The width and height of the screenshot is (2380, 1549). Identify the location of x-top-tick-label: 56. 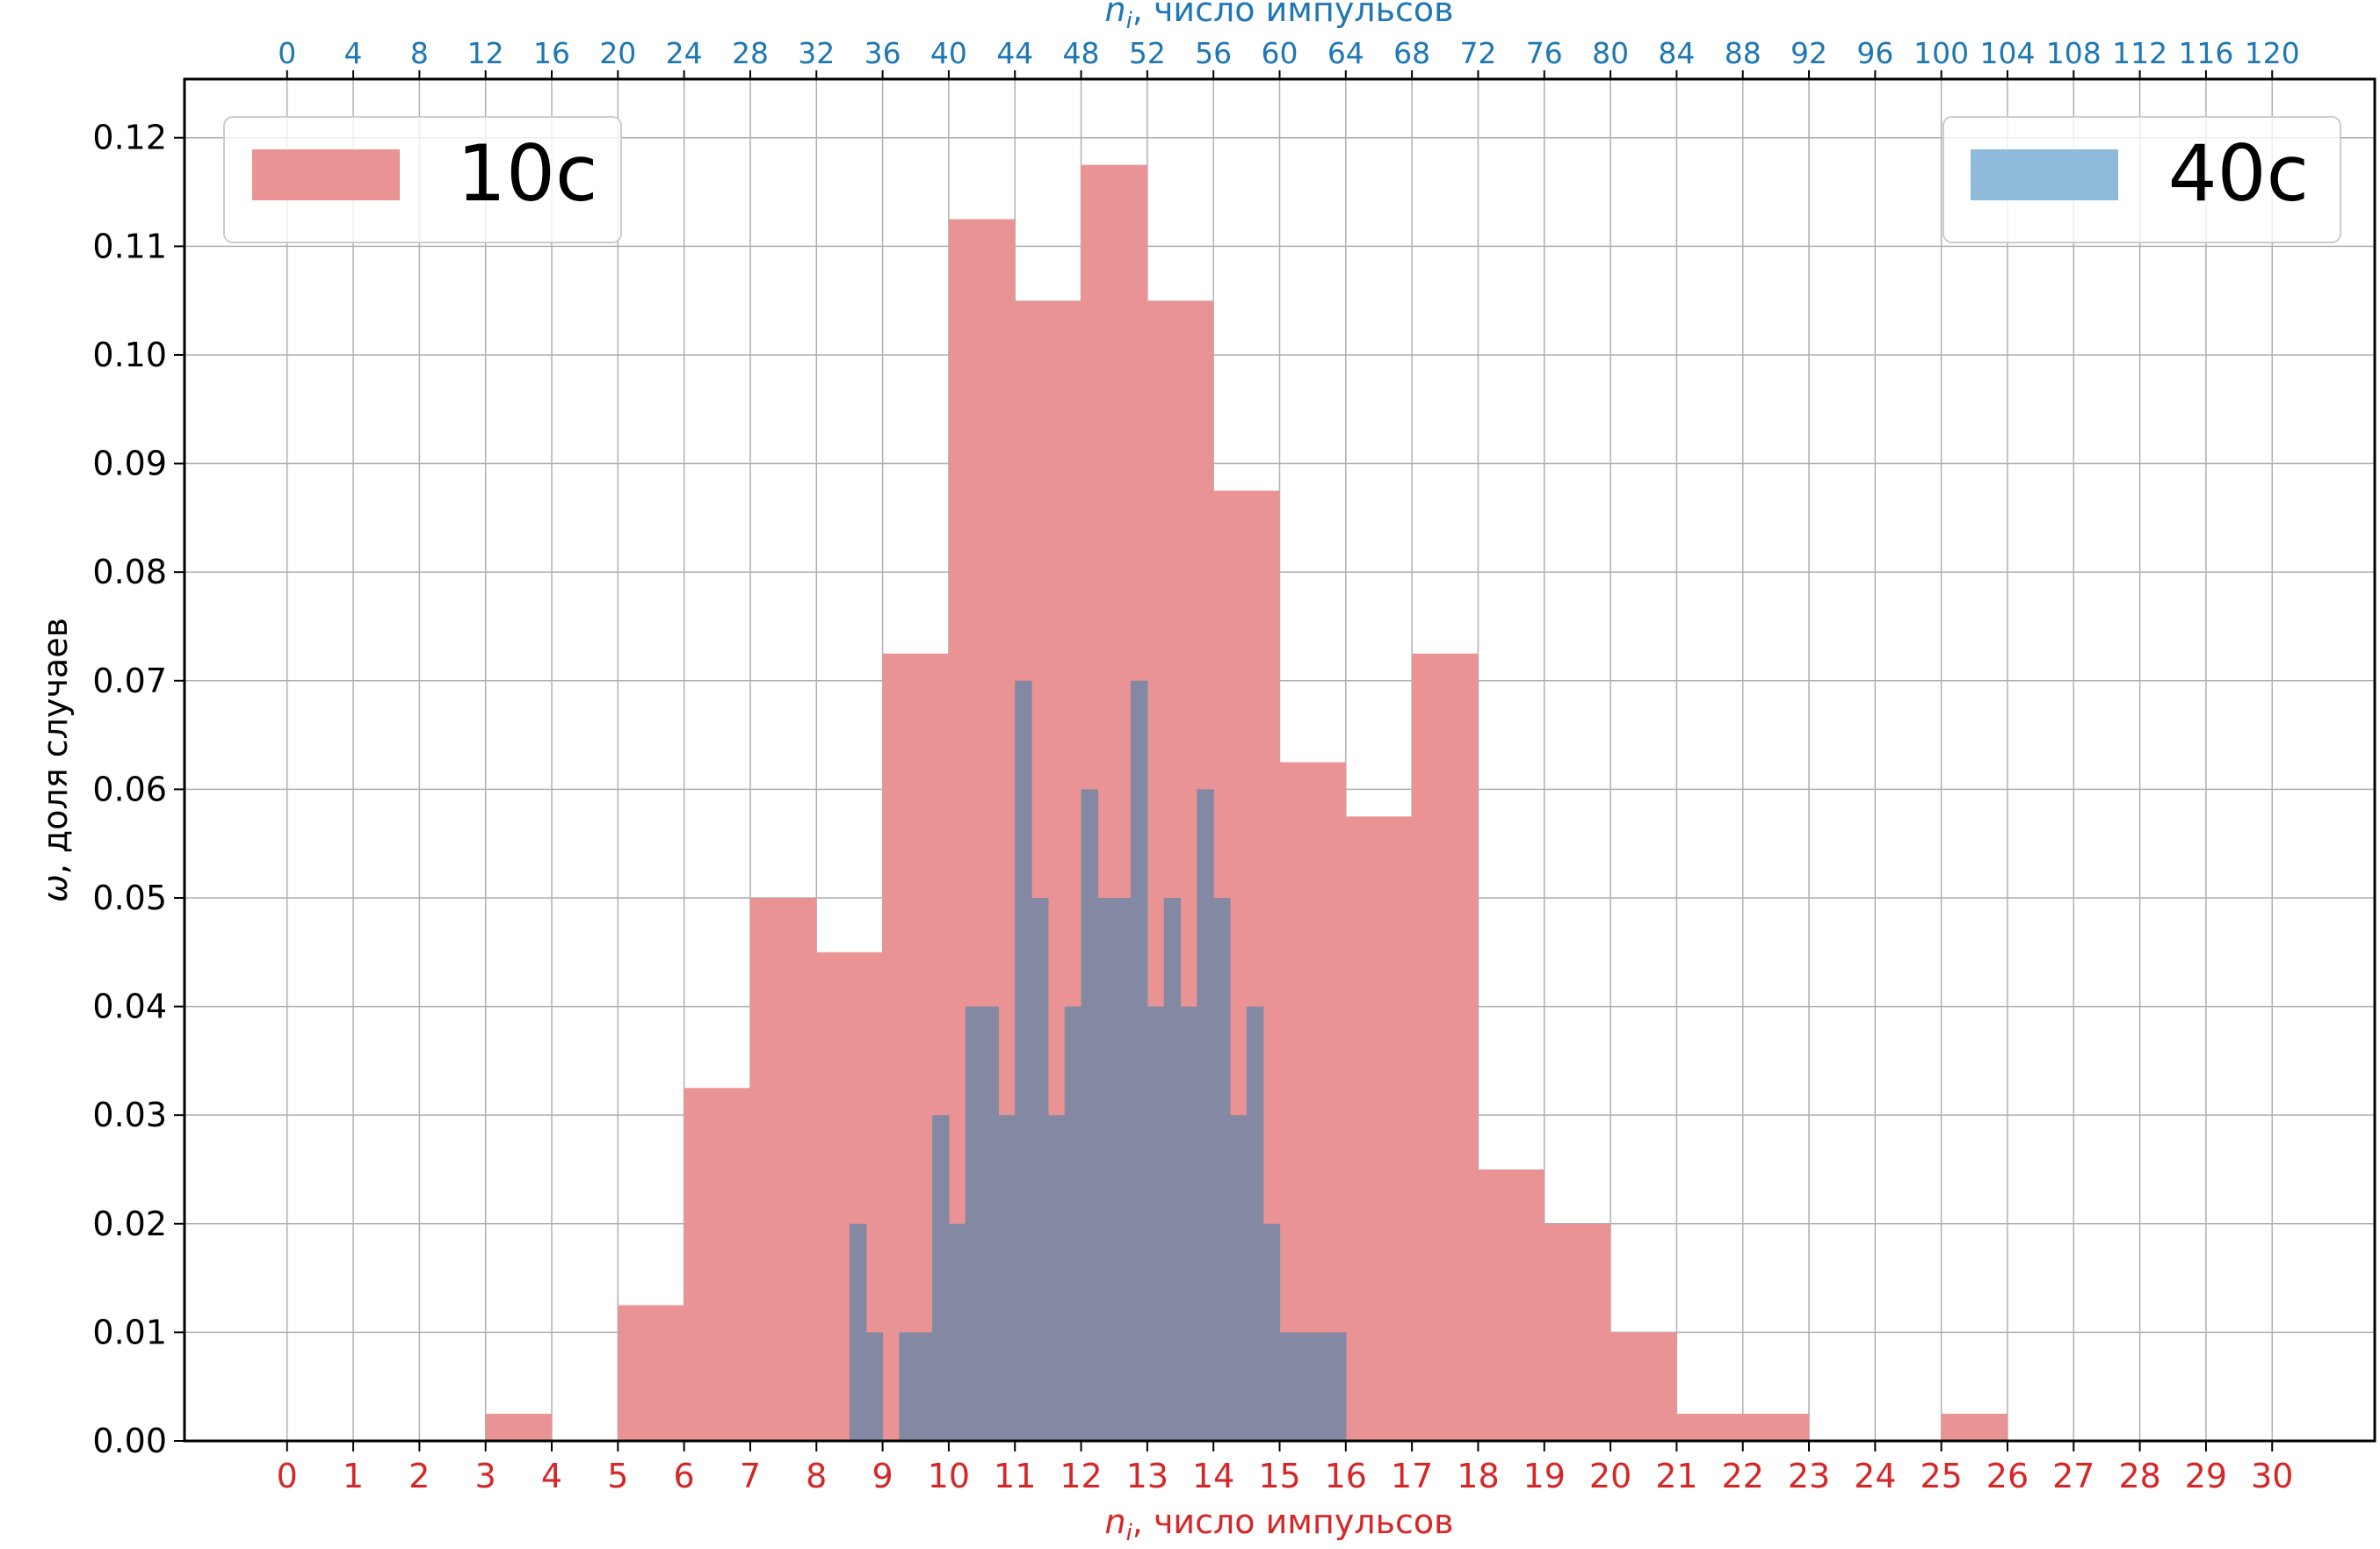
(1213, 53).